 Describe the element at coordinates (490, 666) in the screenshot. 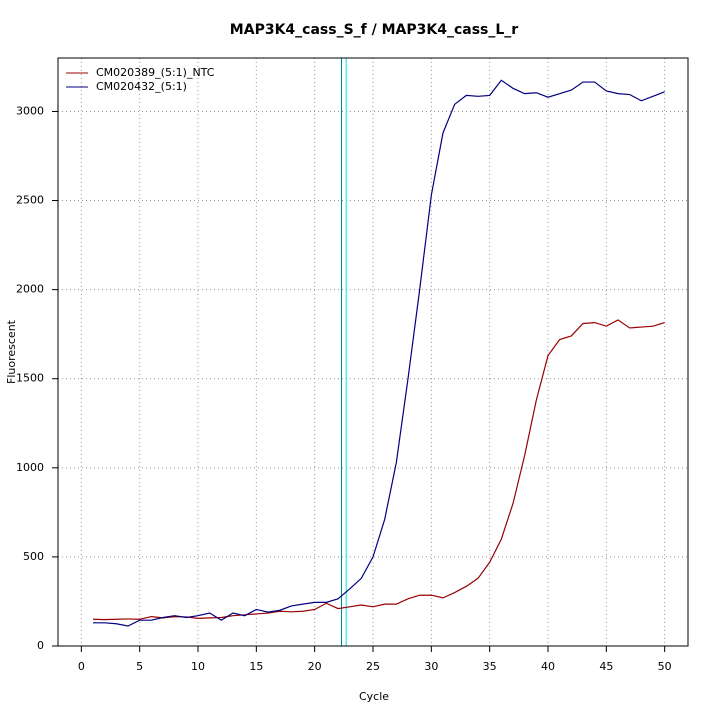

I see `x-tick-label: 35` at that location.